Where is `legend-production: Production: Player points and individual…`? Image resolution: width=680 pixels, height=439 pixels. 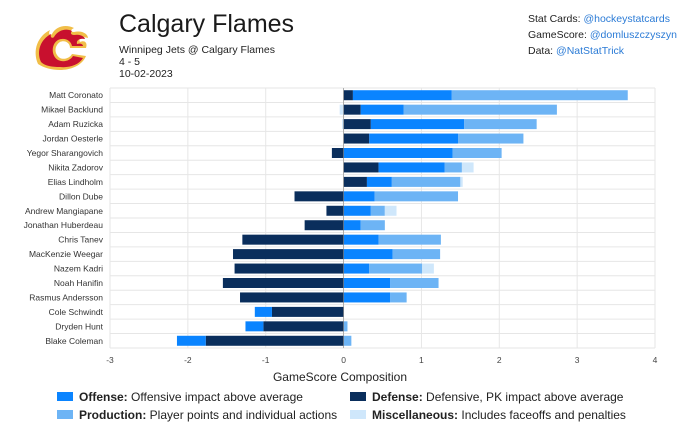
legend-production: Production: Player points and individual… is located at coordinates (197, 415).